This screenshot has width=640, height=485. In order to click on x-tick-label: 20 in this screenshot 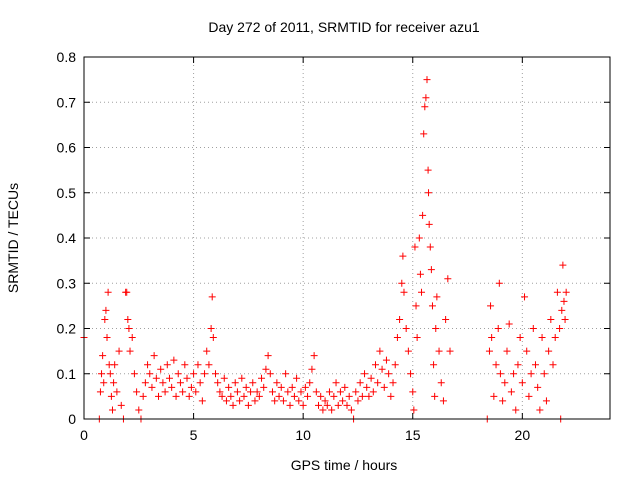, I will do `click(523, 435)`.